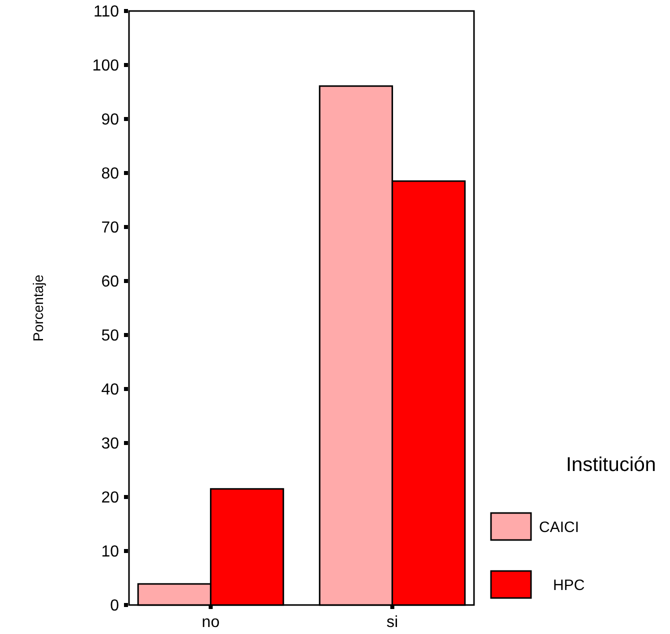 Image resolution: width=670 pixels, height=634 pixels. I want to click on y-tick-label: 80, so click(110, 174).